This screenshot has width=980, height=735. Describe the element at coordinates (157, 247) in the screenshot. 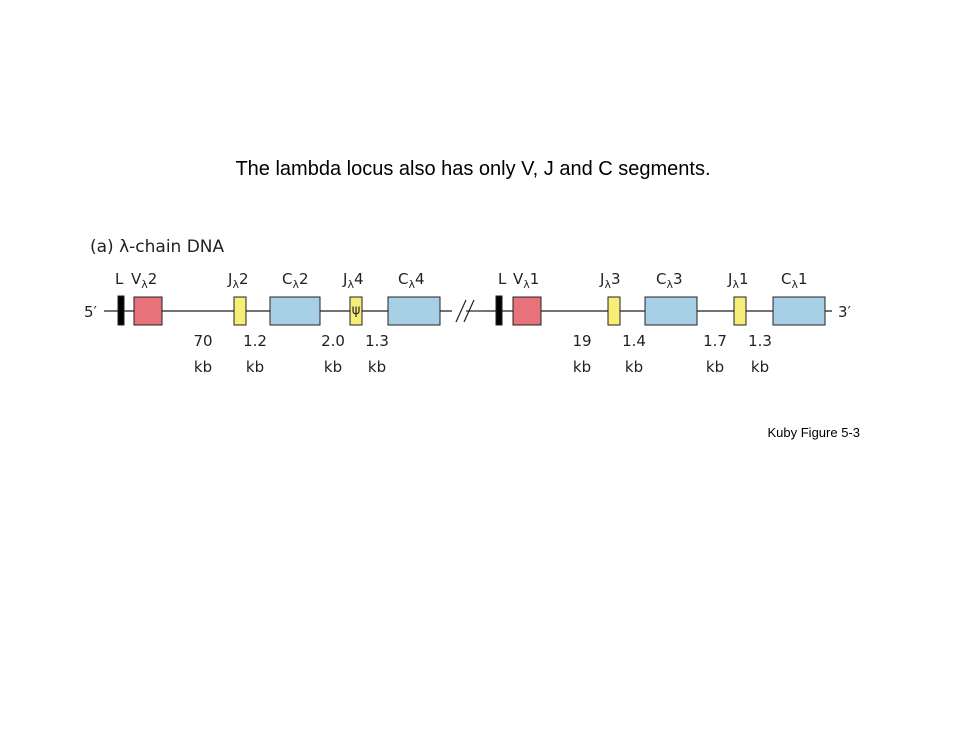

I see `figure-label: (a) λ-chain DNA` at that location.